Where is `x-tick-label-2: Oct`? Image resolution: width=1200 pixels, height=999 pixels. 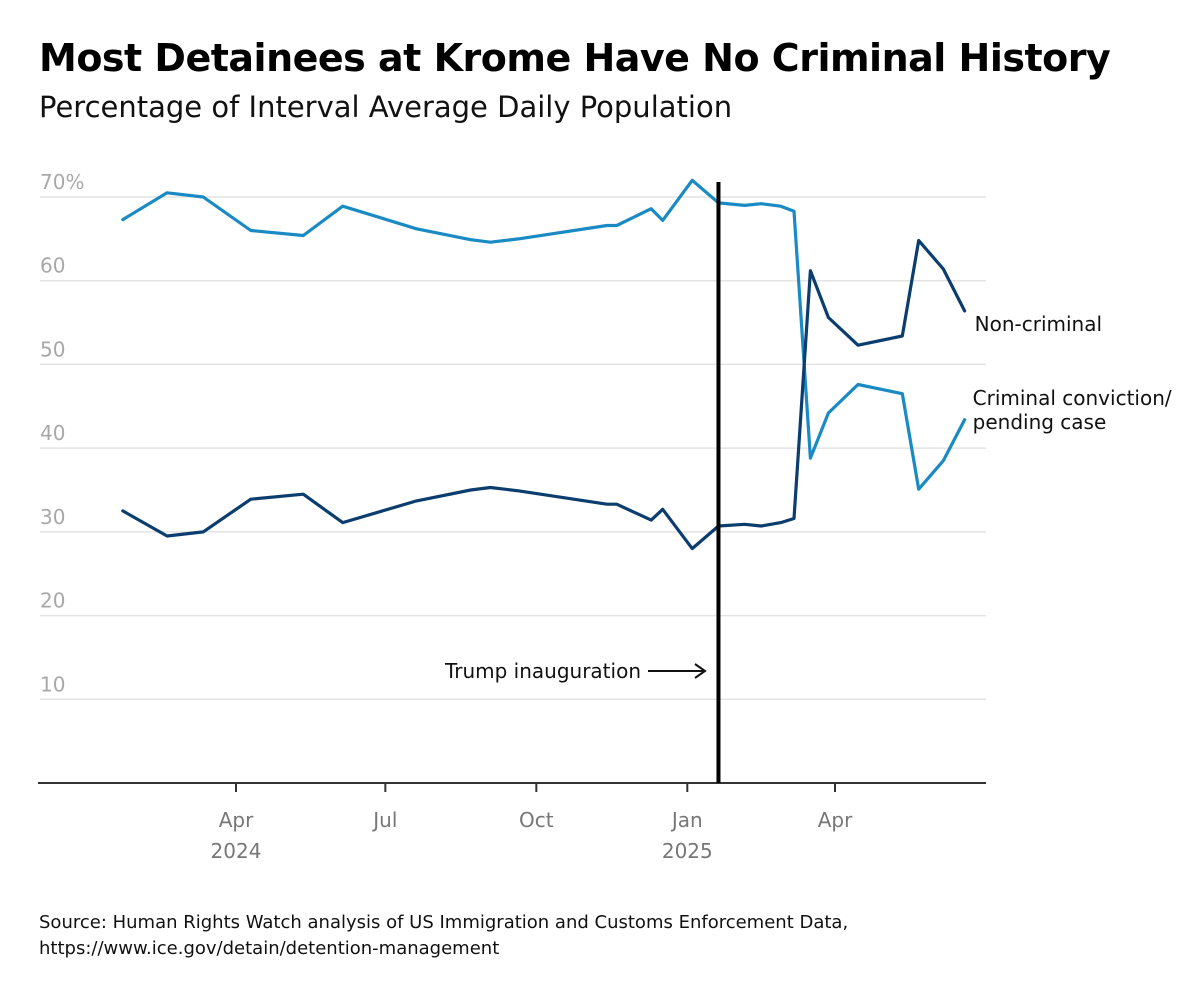 x-tick-label-2: Oct is located at coordinates (536, 820).